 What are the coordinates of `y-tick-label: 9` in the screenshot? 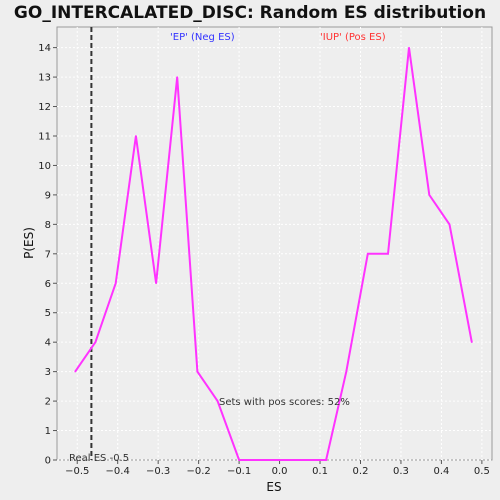 It's located at (48, 195).